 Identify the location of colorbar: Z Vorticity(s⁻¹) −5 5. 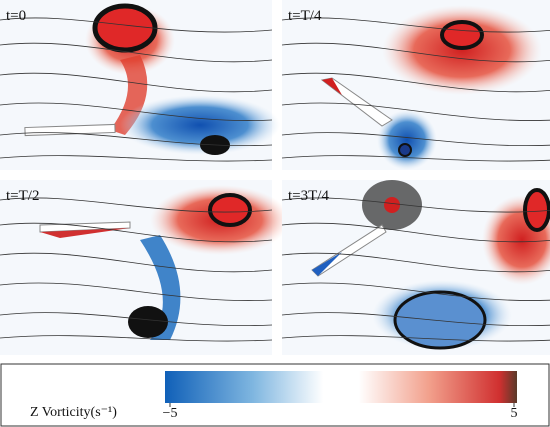
(275, 395).